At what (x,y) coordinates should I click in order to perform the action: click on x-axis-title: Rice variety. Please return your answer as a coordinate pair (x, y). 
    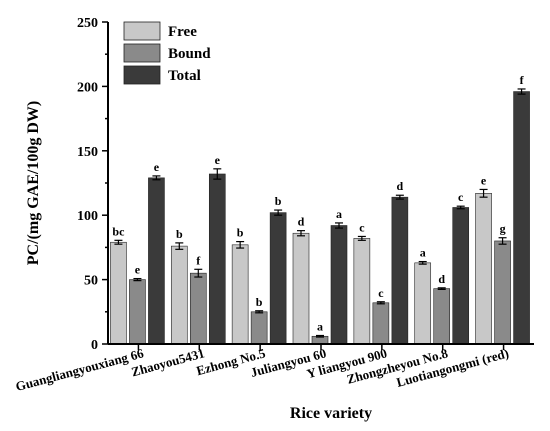
    Looking at the image, I should click on (331, 413).